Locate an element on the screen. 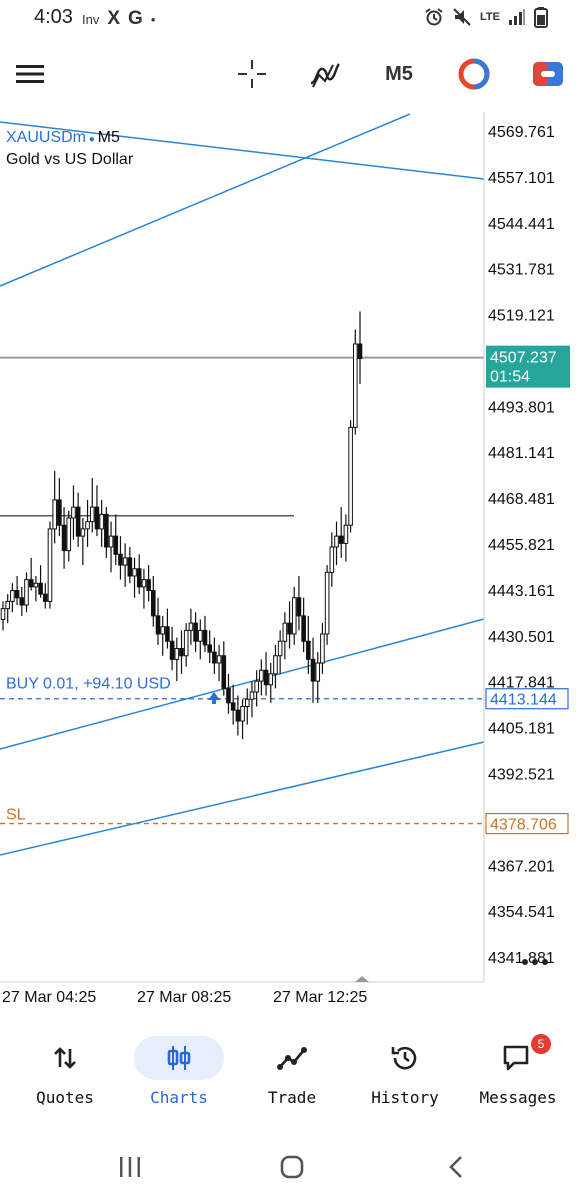 Image resolution: width=584 pixels, height=1200 pixels. status-time: 4:03 is located at coordinates (53, 17).